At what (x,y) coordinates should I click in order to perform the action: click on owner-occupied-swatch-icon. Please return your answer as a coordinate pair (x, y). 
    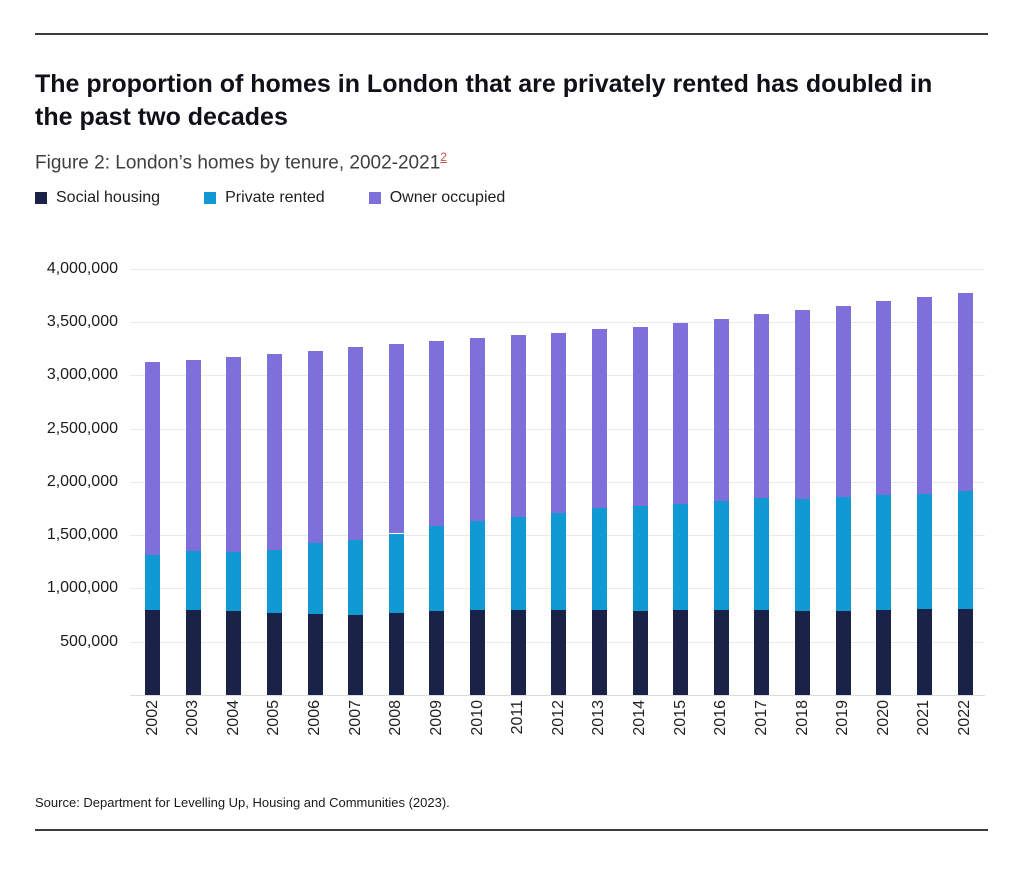
    Looking at the image, I should click on (374, 198).